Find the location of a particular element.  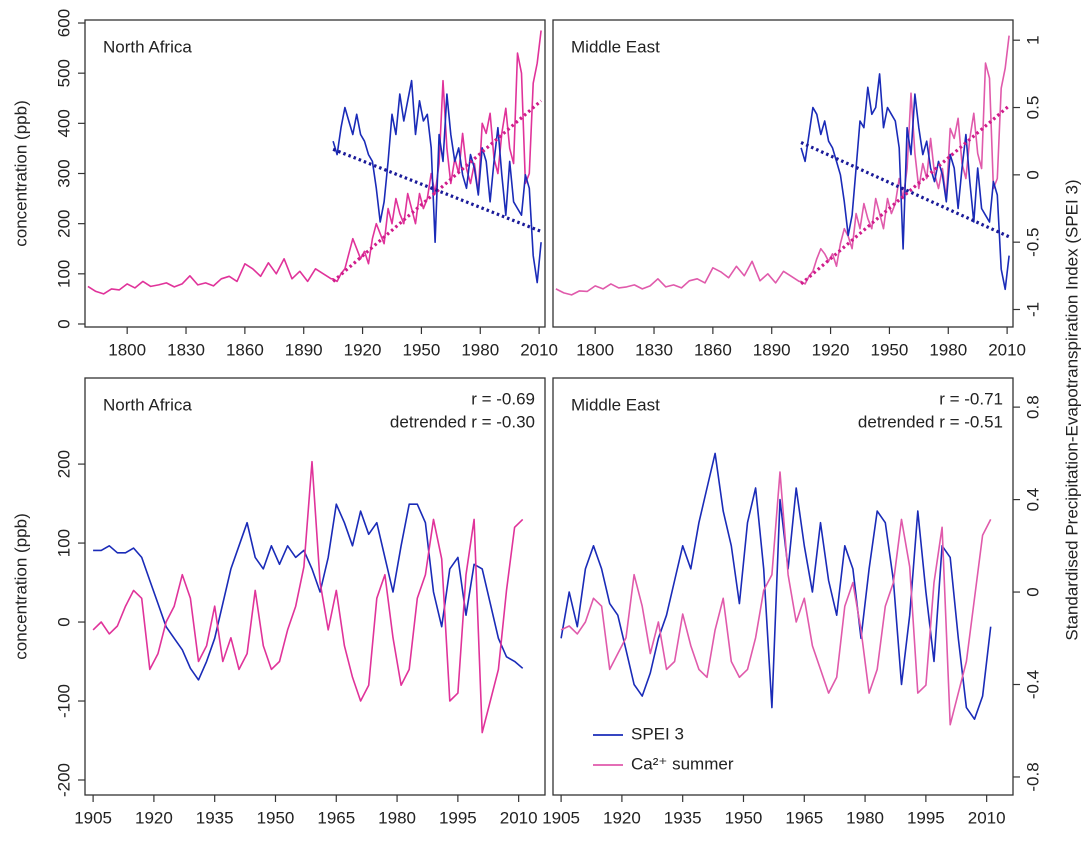

y2-tick-label: 1 is located at coordinates (1032, 39).